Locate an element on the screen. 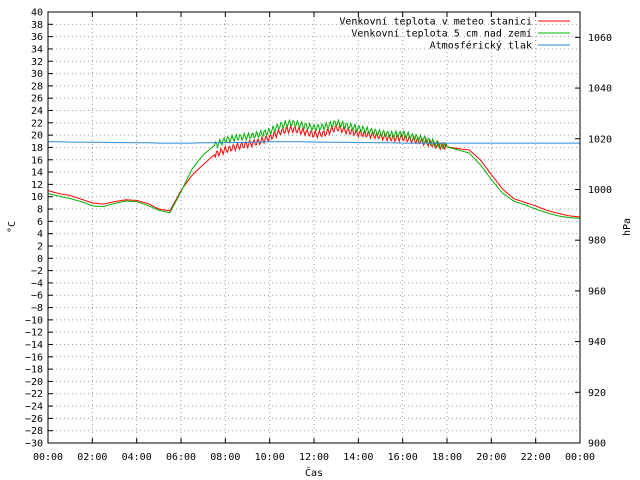  y-tick-label-right: 920 is located at coordinates (597, 393).